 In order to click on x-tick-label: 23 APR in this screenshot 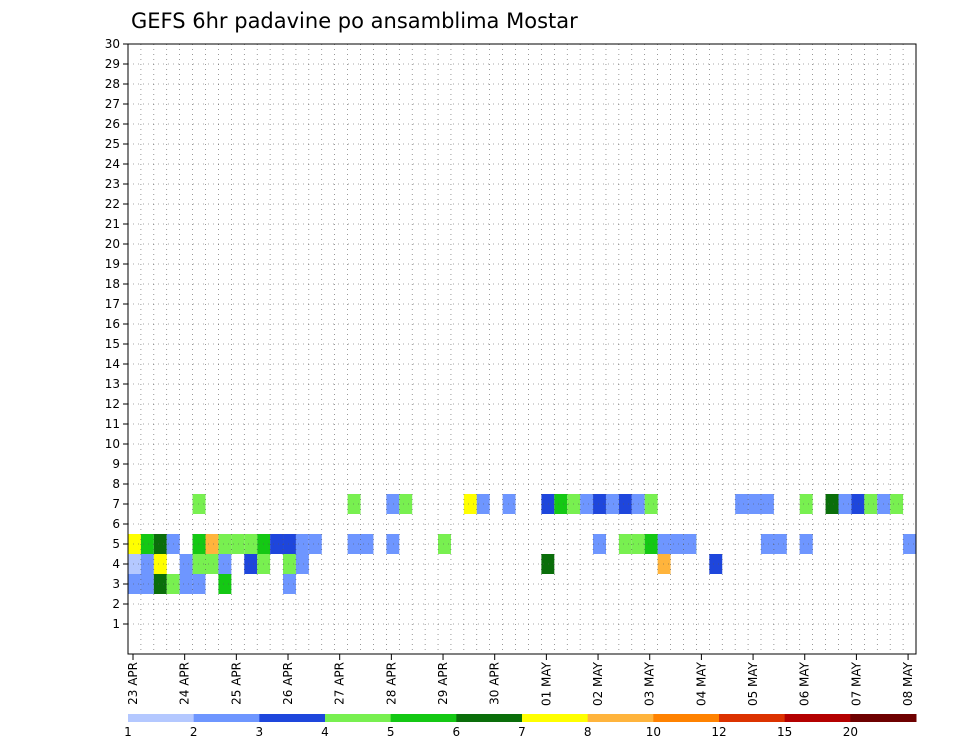, I will do `click(133, 683)`.